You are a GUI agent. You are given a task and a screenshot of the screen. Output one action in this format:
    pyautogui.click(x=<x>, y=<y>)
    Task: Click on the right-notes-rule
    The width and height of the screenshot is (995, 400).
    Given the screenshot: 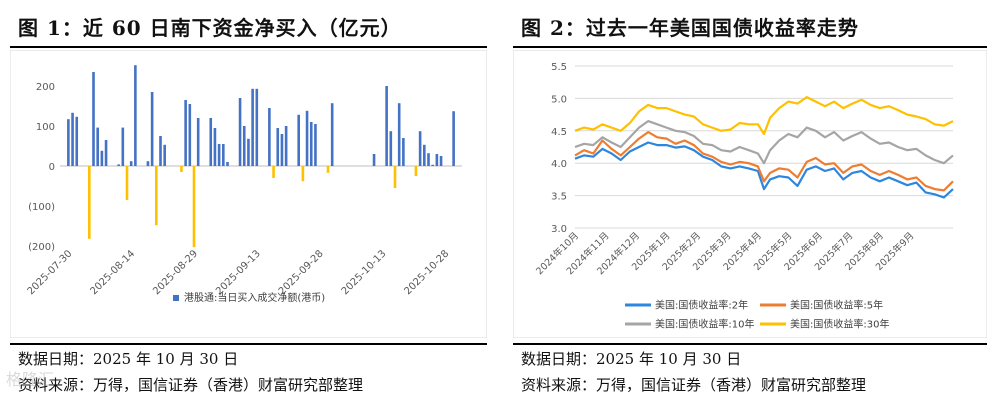 What is the action you would take?
    pyautogui.click(x=750, y=344)
    